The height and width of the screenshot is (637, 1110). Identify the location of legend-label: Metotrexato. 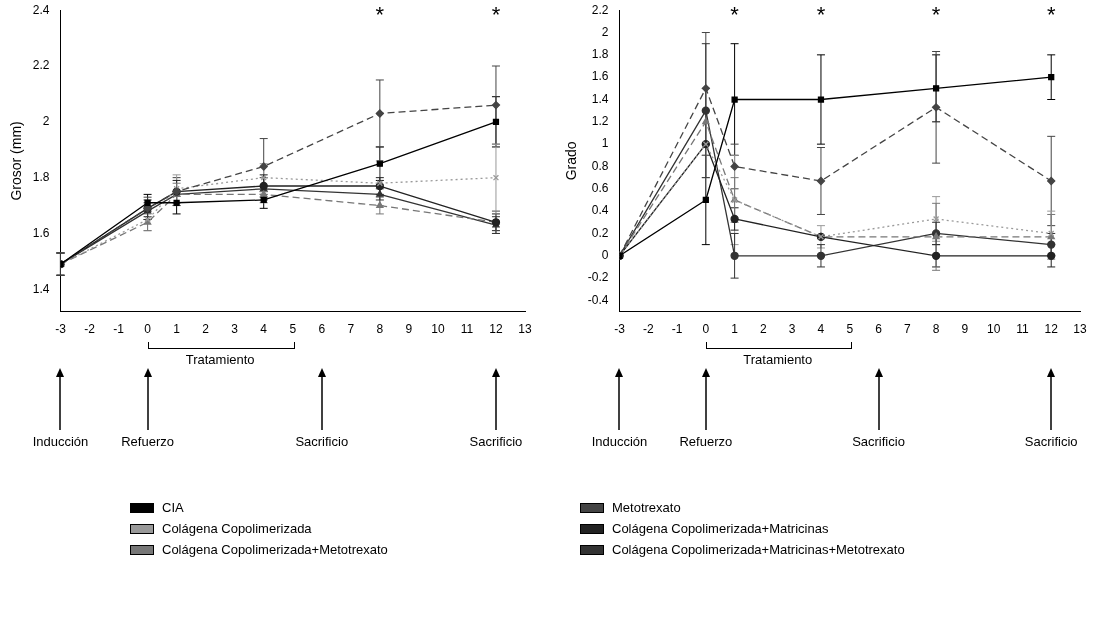
(646, 507).